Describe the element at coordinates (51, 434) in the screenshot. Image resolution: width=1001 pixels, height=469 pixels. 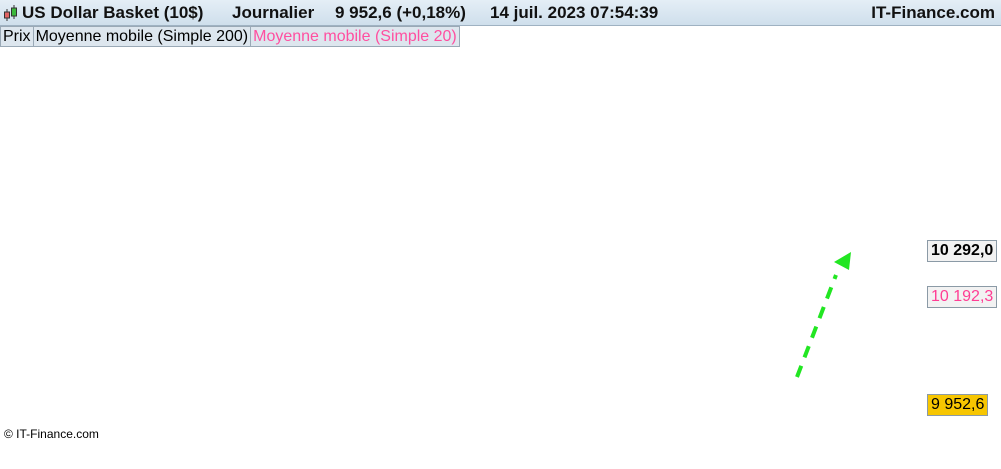
I see `copyright: © IT-Finance.com` at that location.